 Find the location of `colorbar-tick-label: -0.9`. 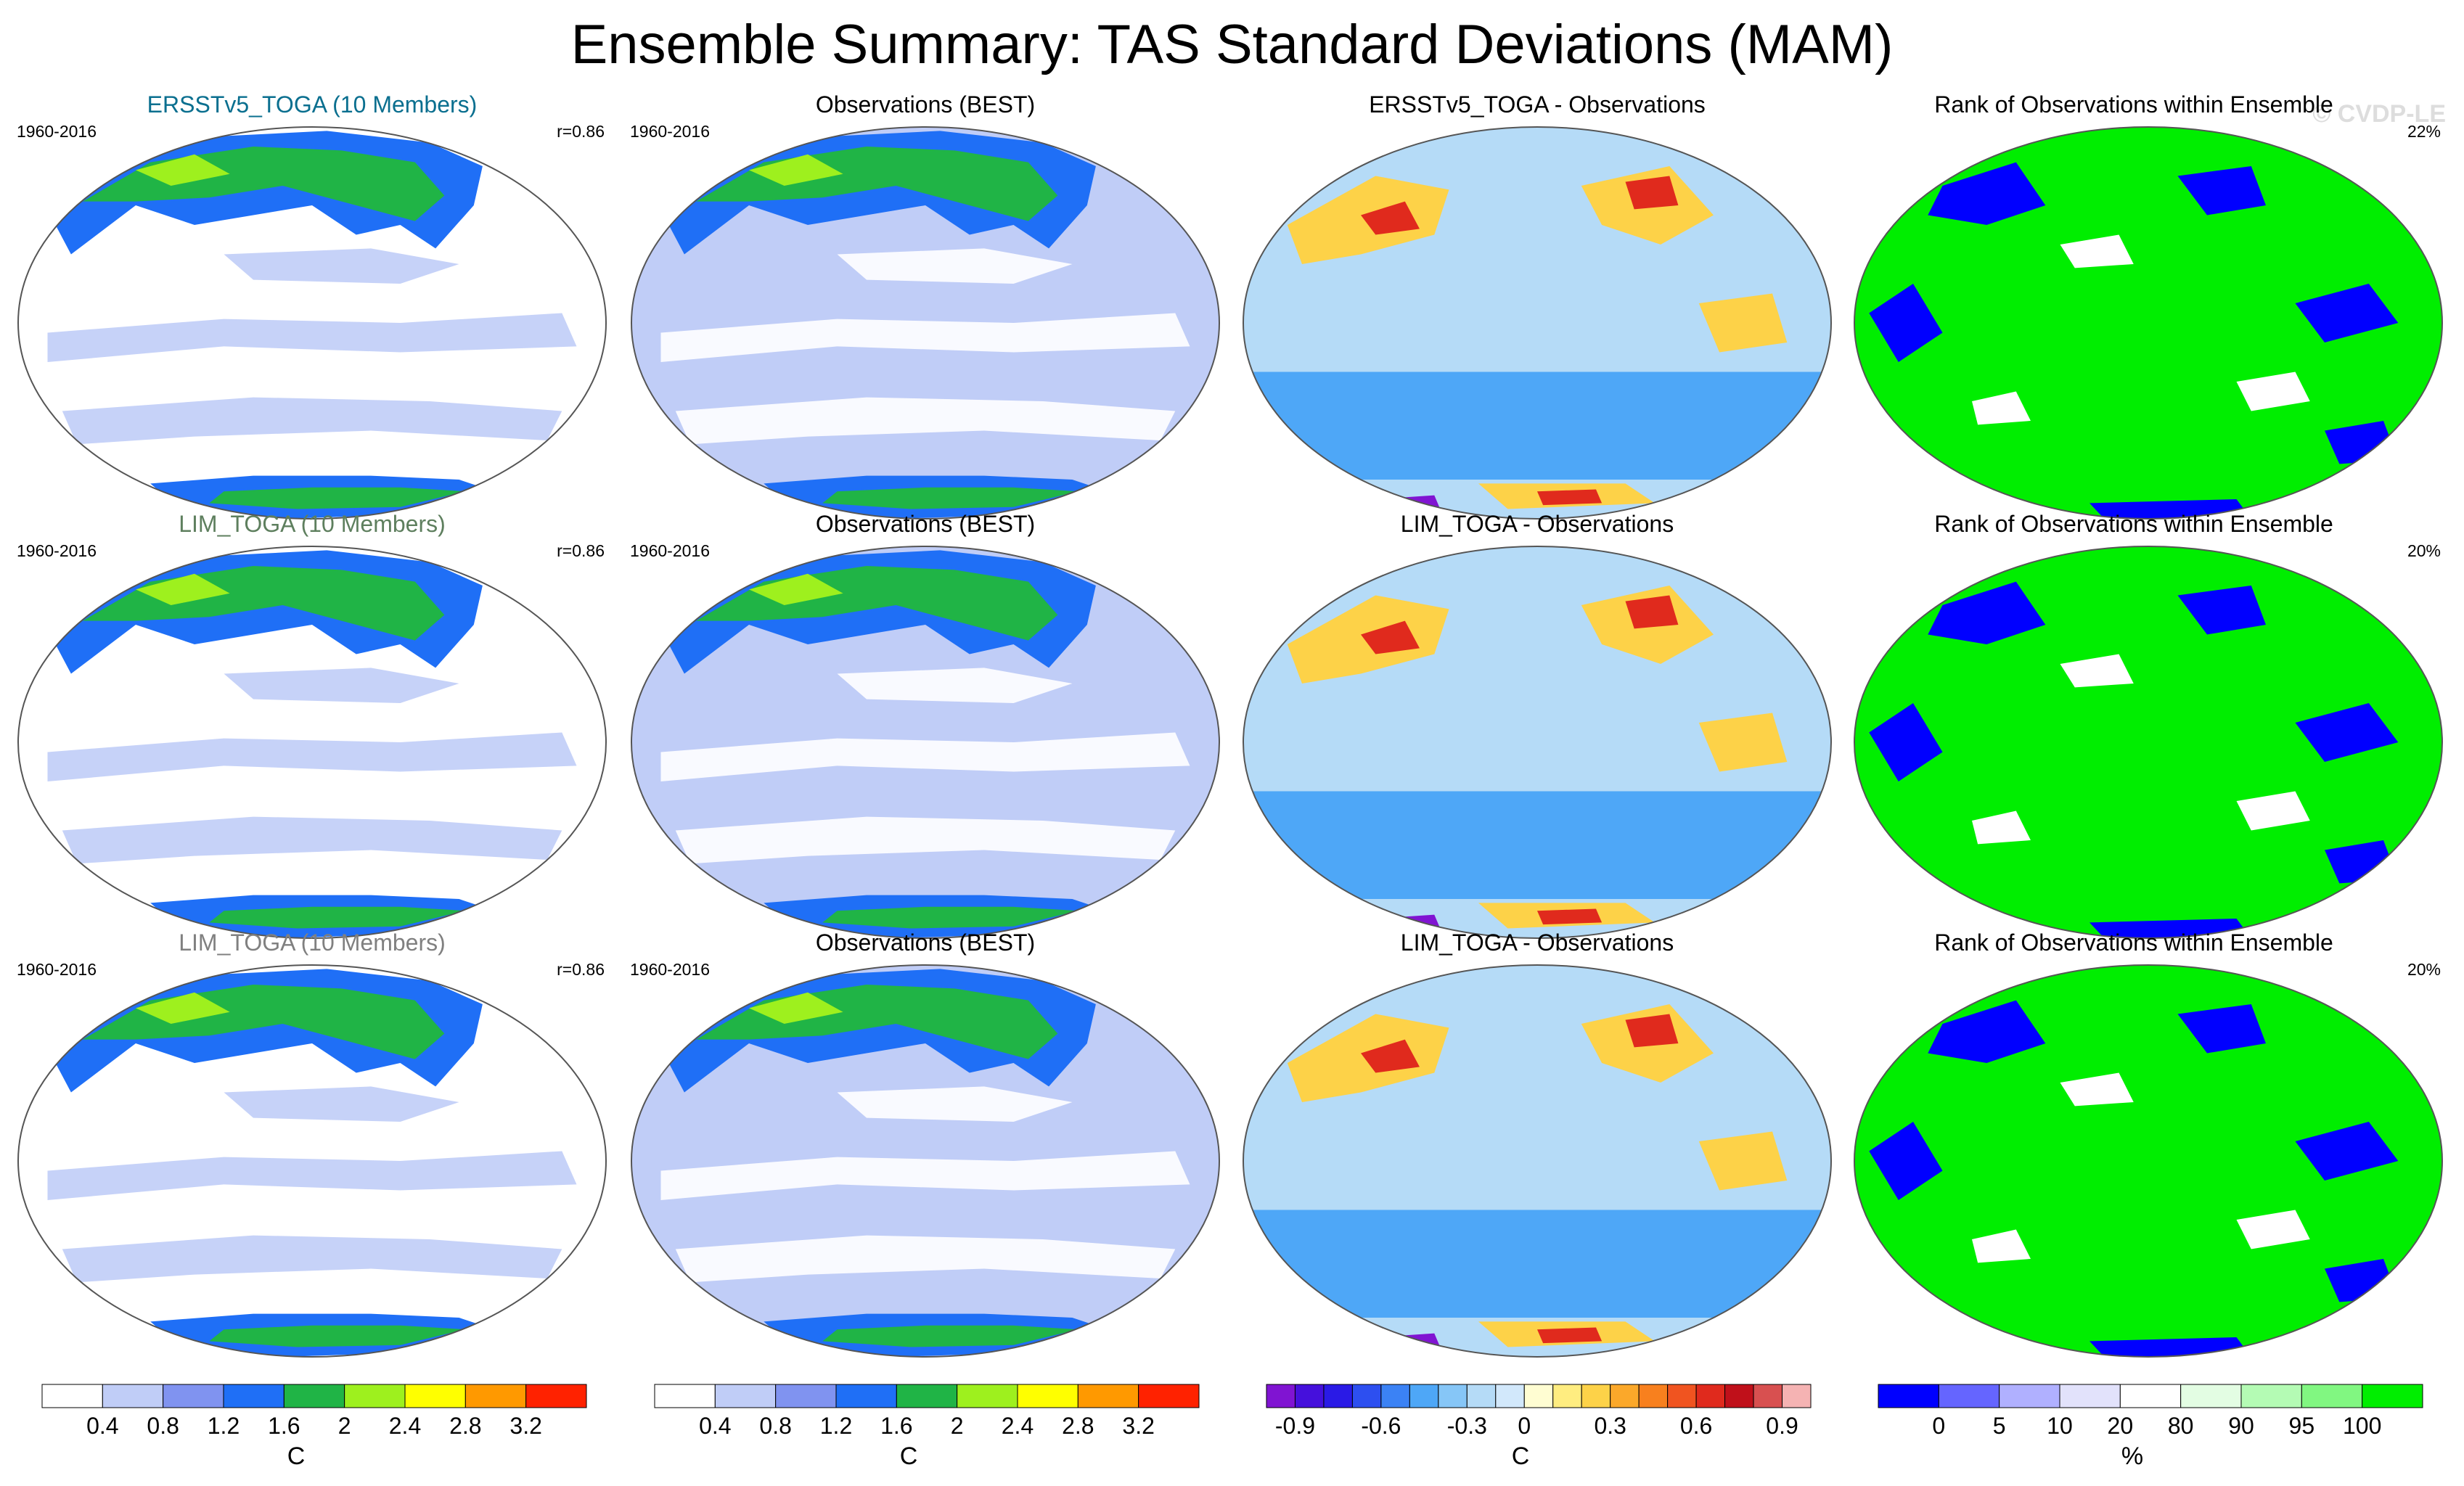

colorbar-tick-label: -0.9 is located at coordinates (1295, 1426).